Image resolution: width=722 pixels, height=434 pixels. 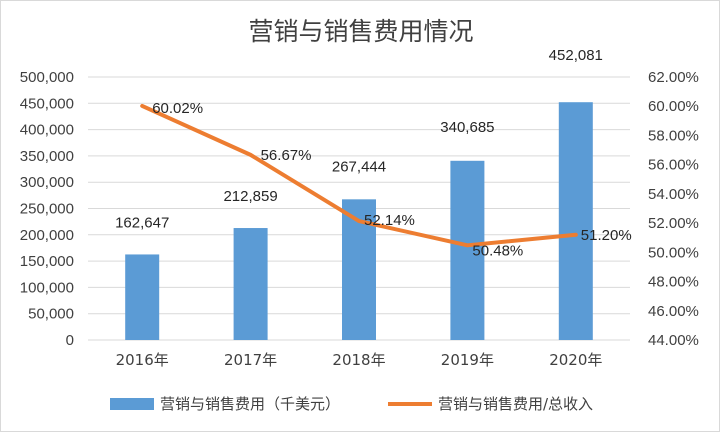 I want to click on y-left-tick-label: 450,000, so click(x=47, y=103).